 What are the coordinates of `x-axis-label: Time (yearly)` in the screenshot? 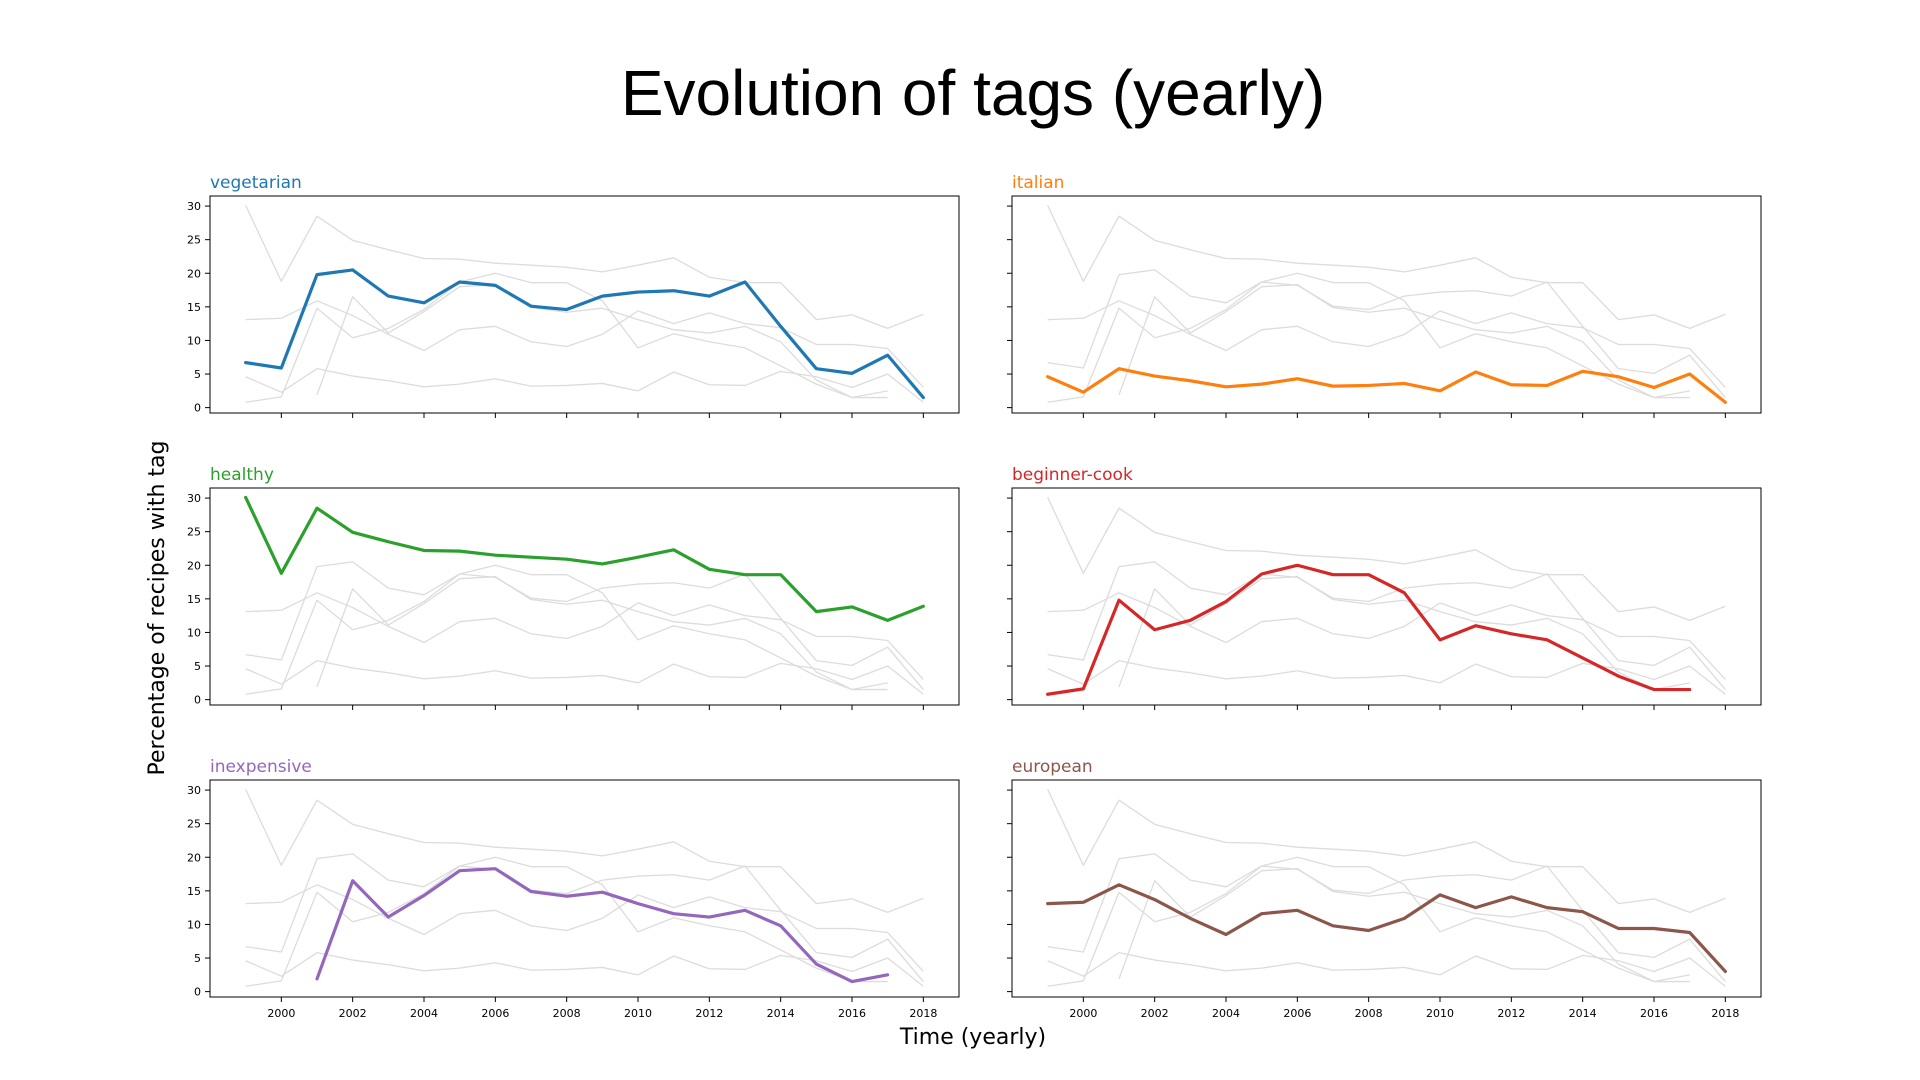 It's located at (972, 1037).